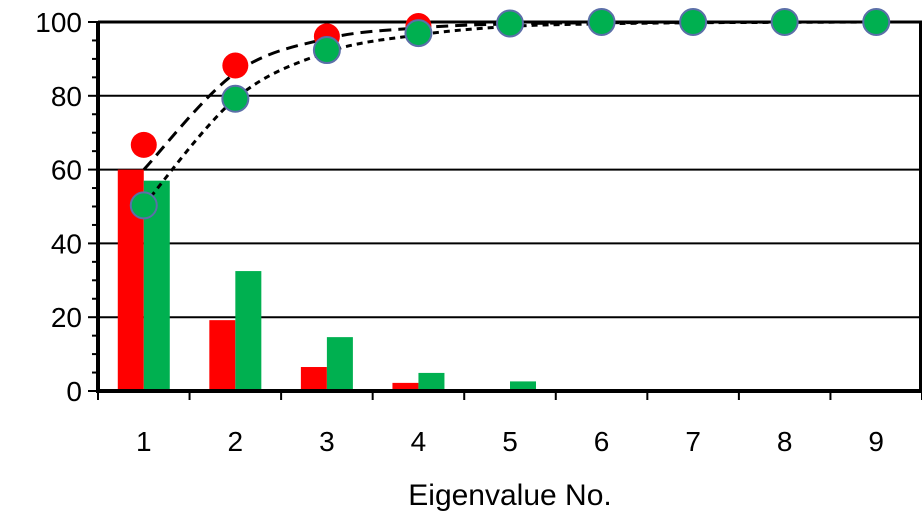 The height and width of the screenshot is (516, 922). What do you see at coordinates (66, 317) in the screenshot?
I see `y-tick-label: 20` at bounding box center [66, 317].